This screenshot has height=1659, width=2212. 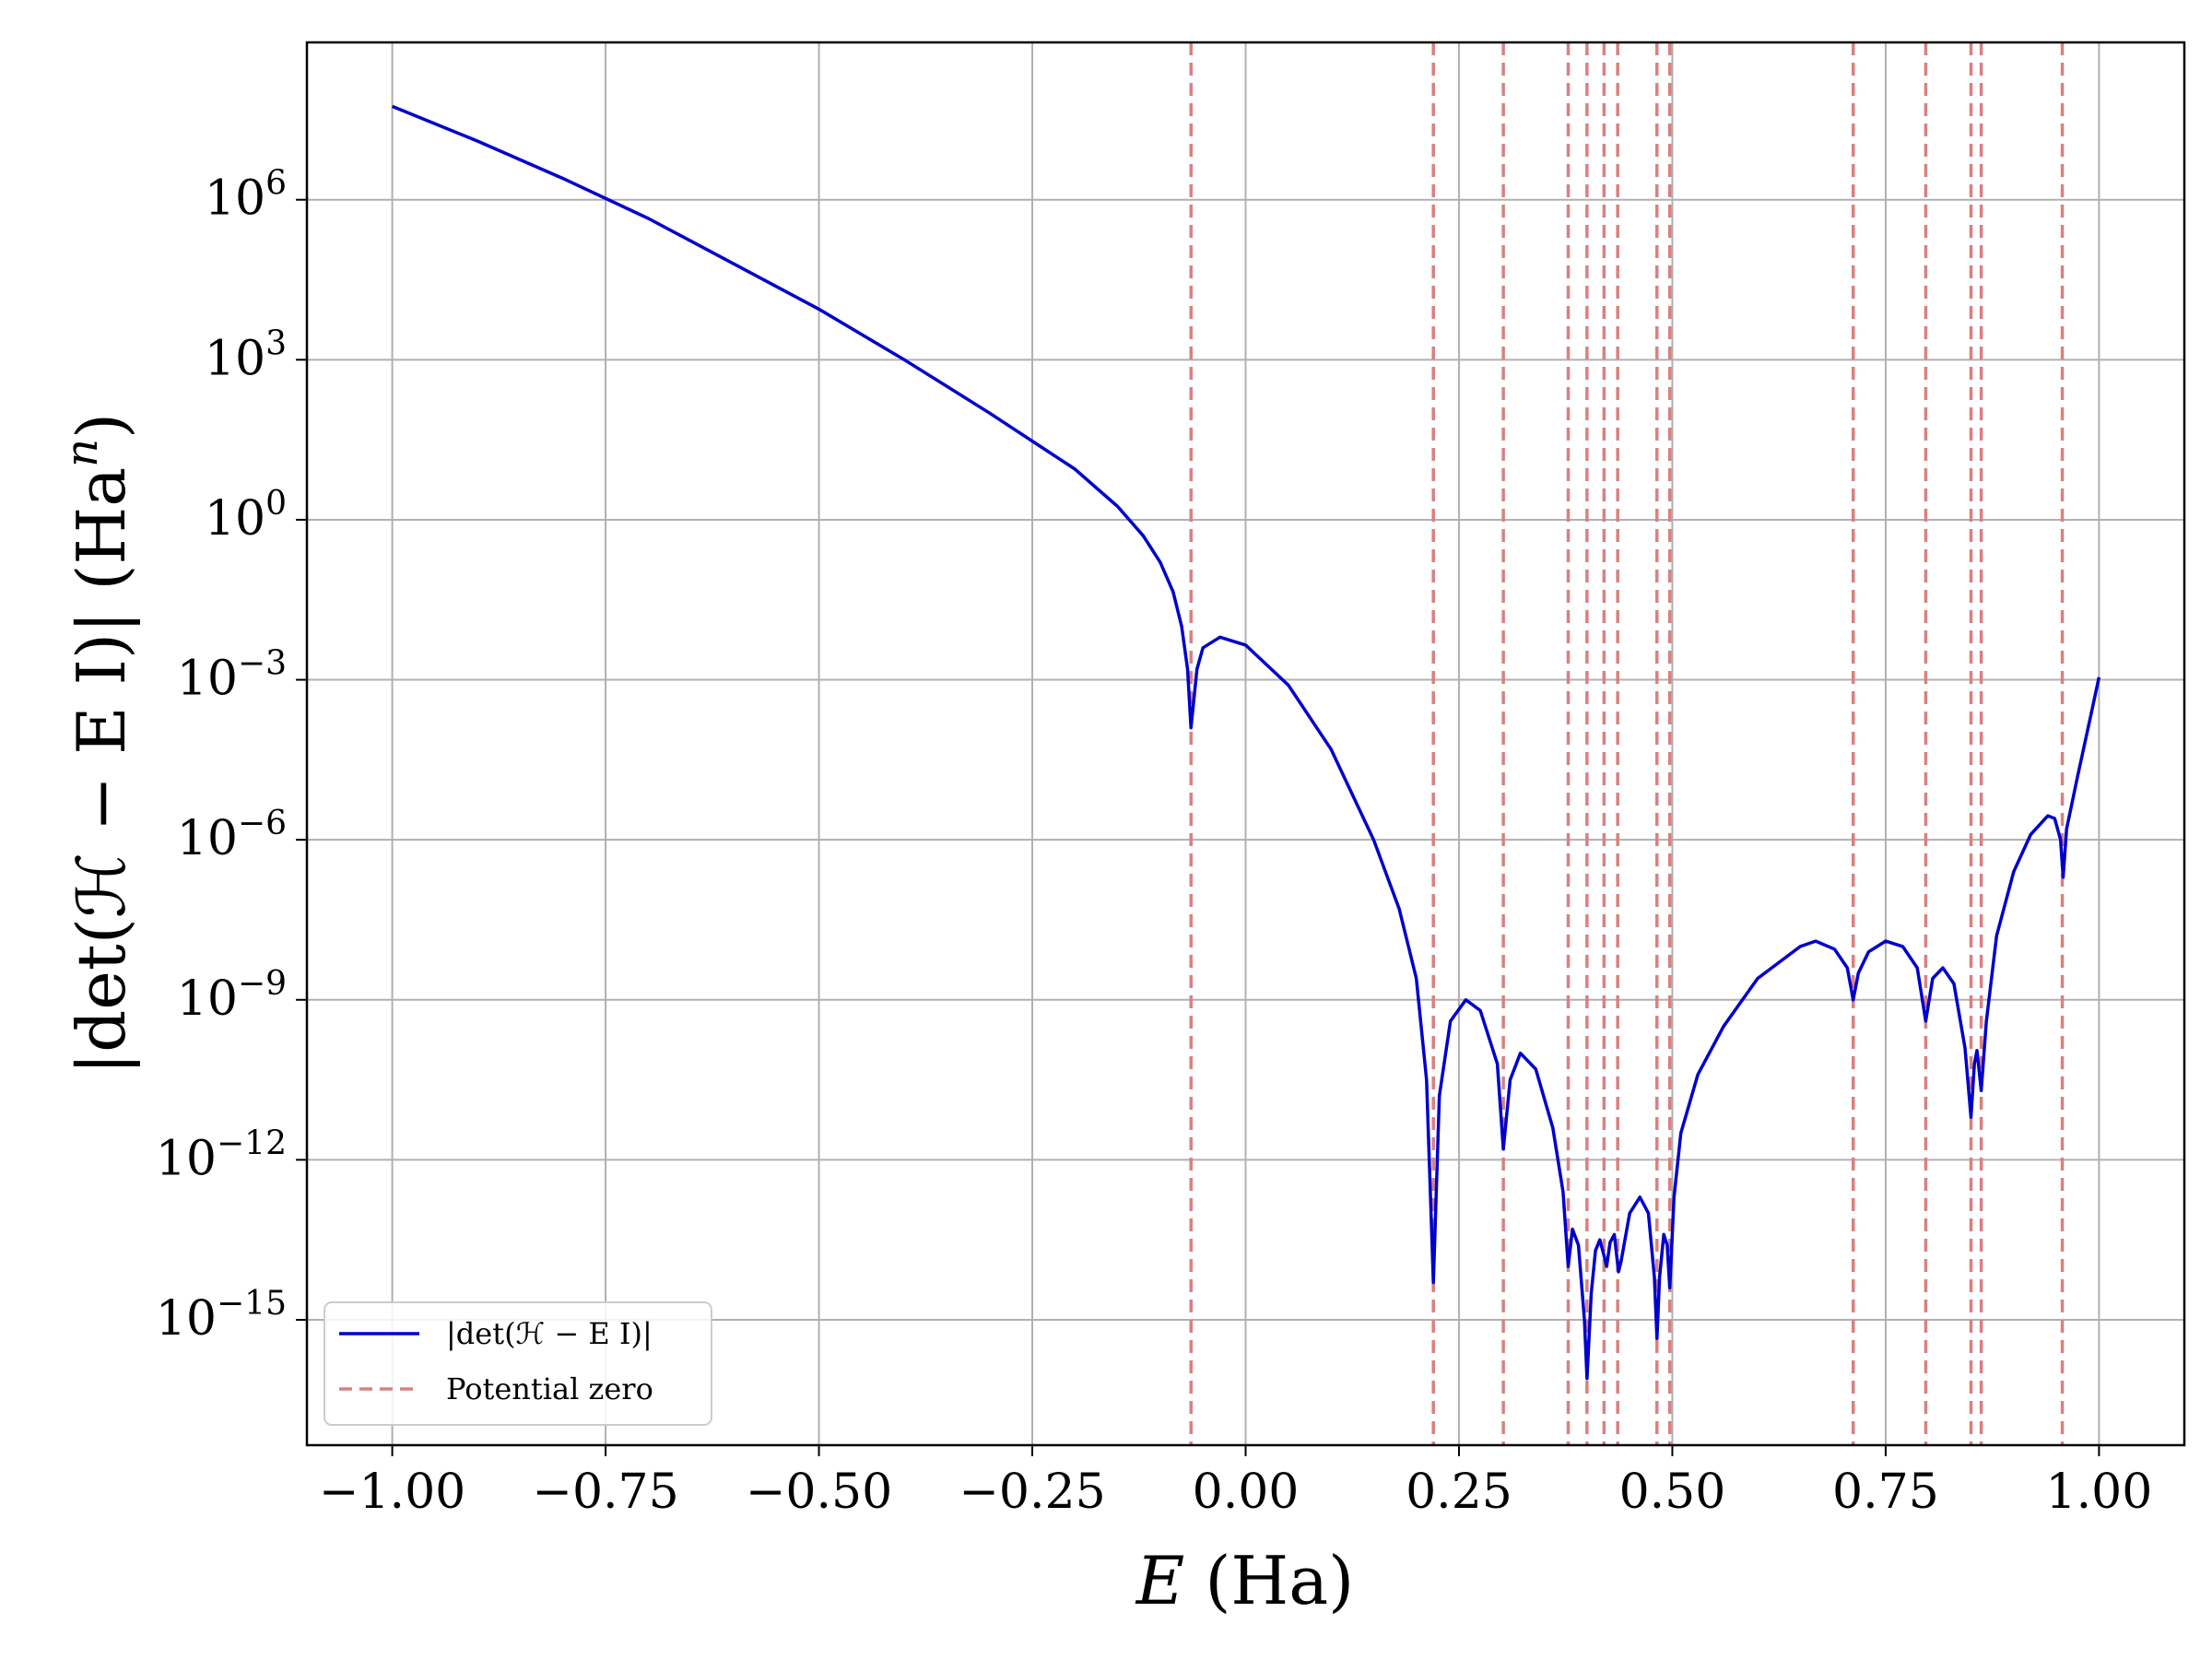 I want to click on legend: |det(ℋ − E I)| Potential zero, so click(x=518, y=1363).